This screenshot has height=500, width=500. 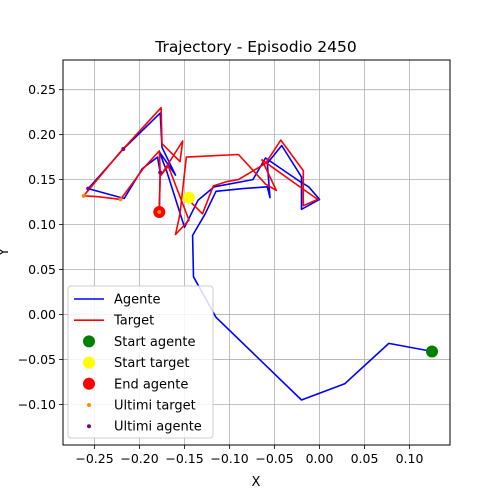 What do you see at coordinates (200, 171) in the screenshot?
I see `series-line-target` at bounding box center [200, 171].